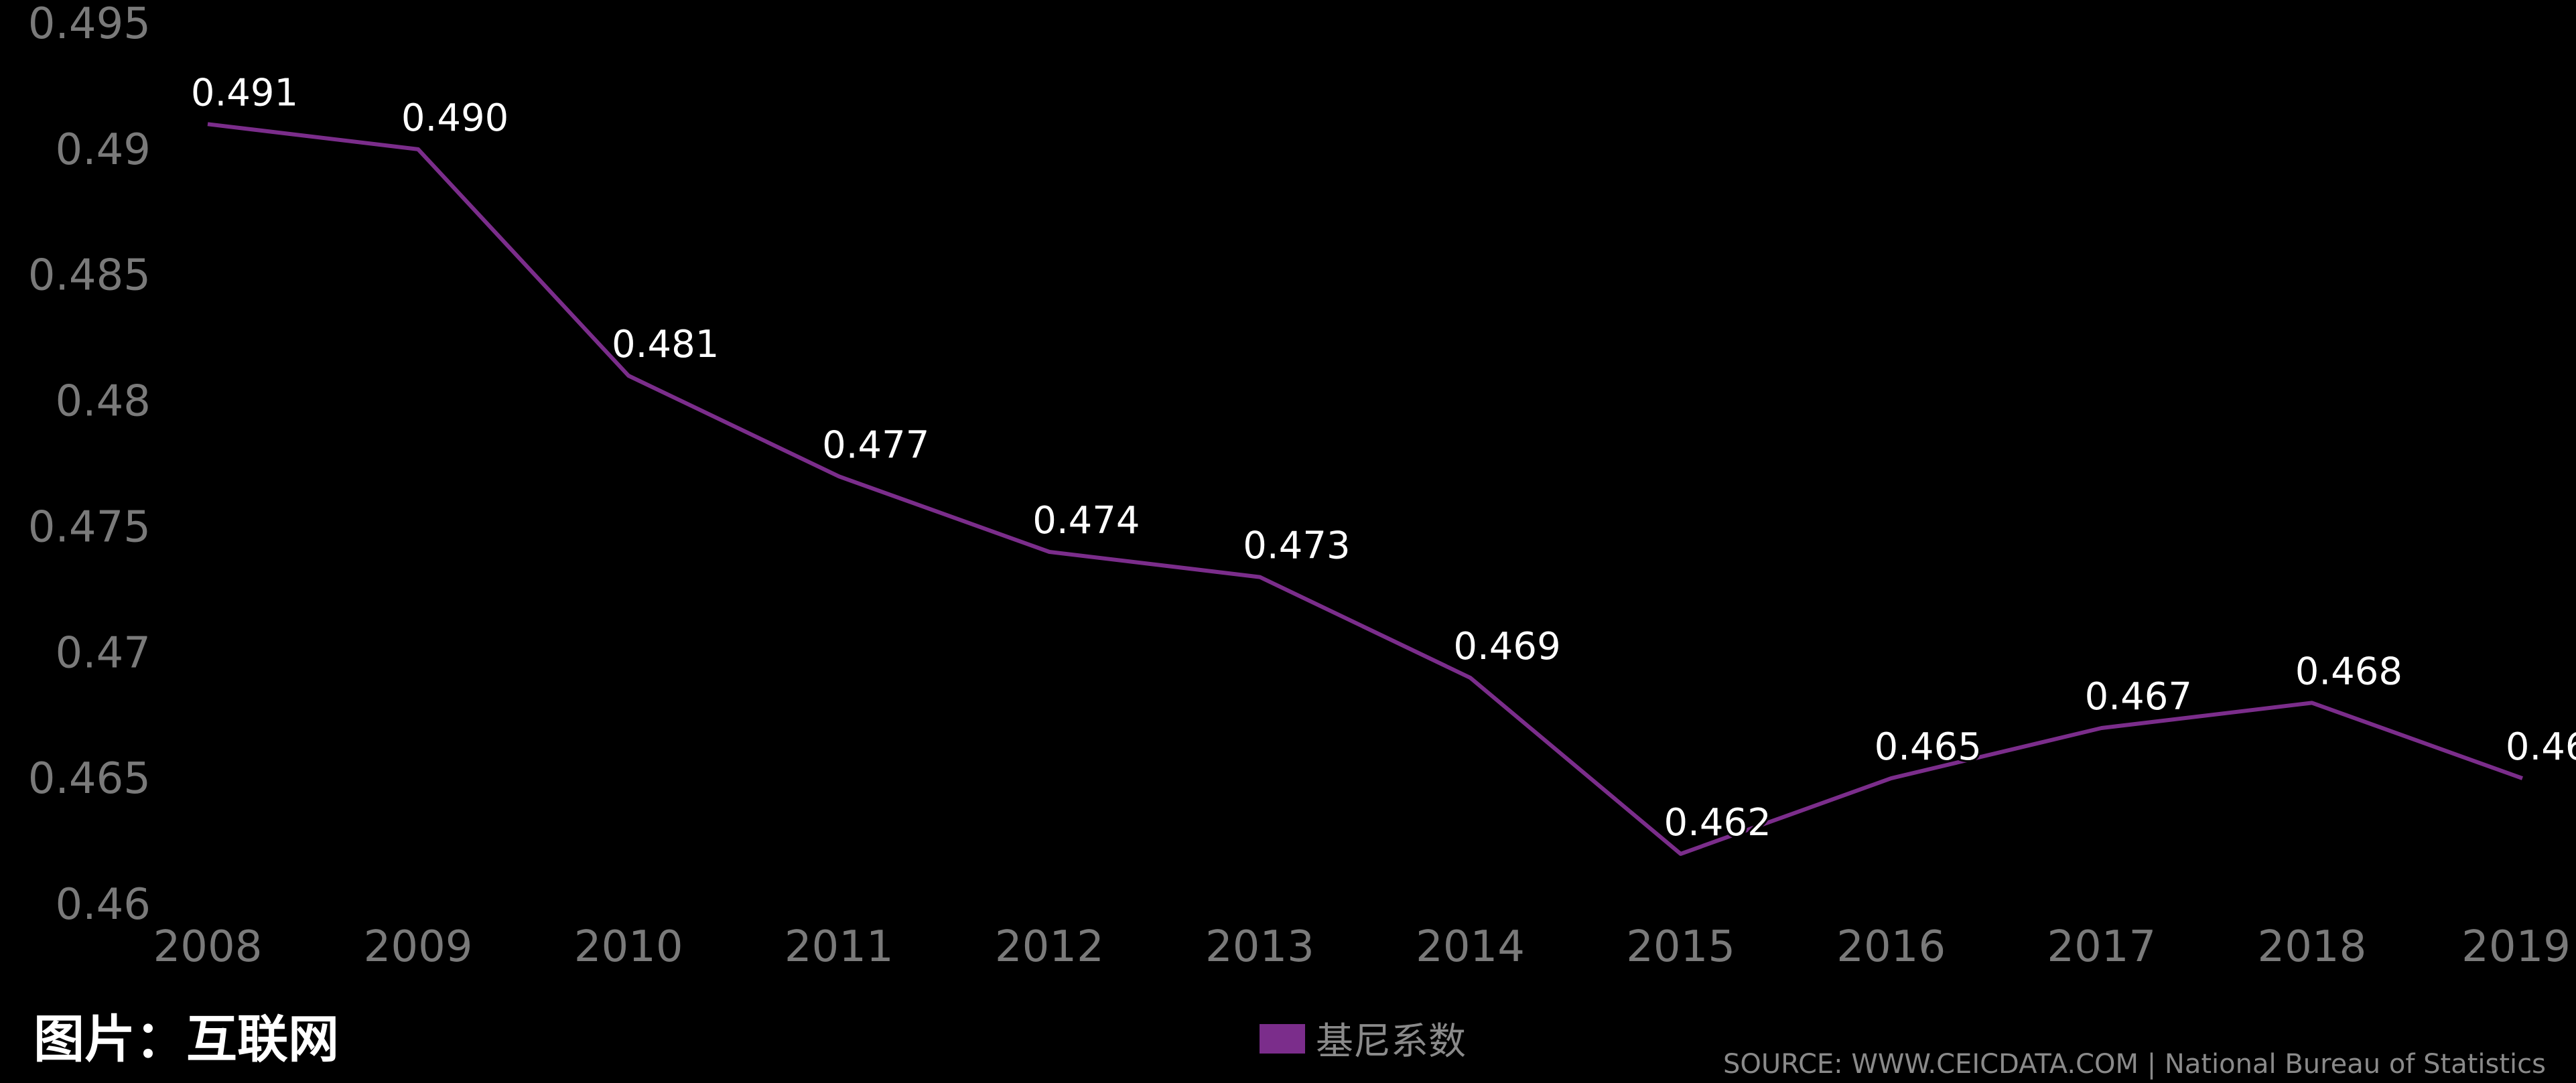 This screenshot has width=2576, height=1083. I want to click on y-tick-label: 0.47, so click(103, 653).